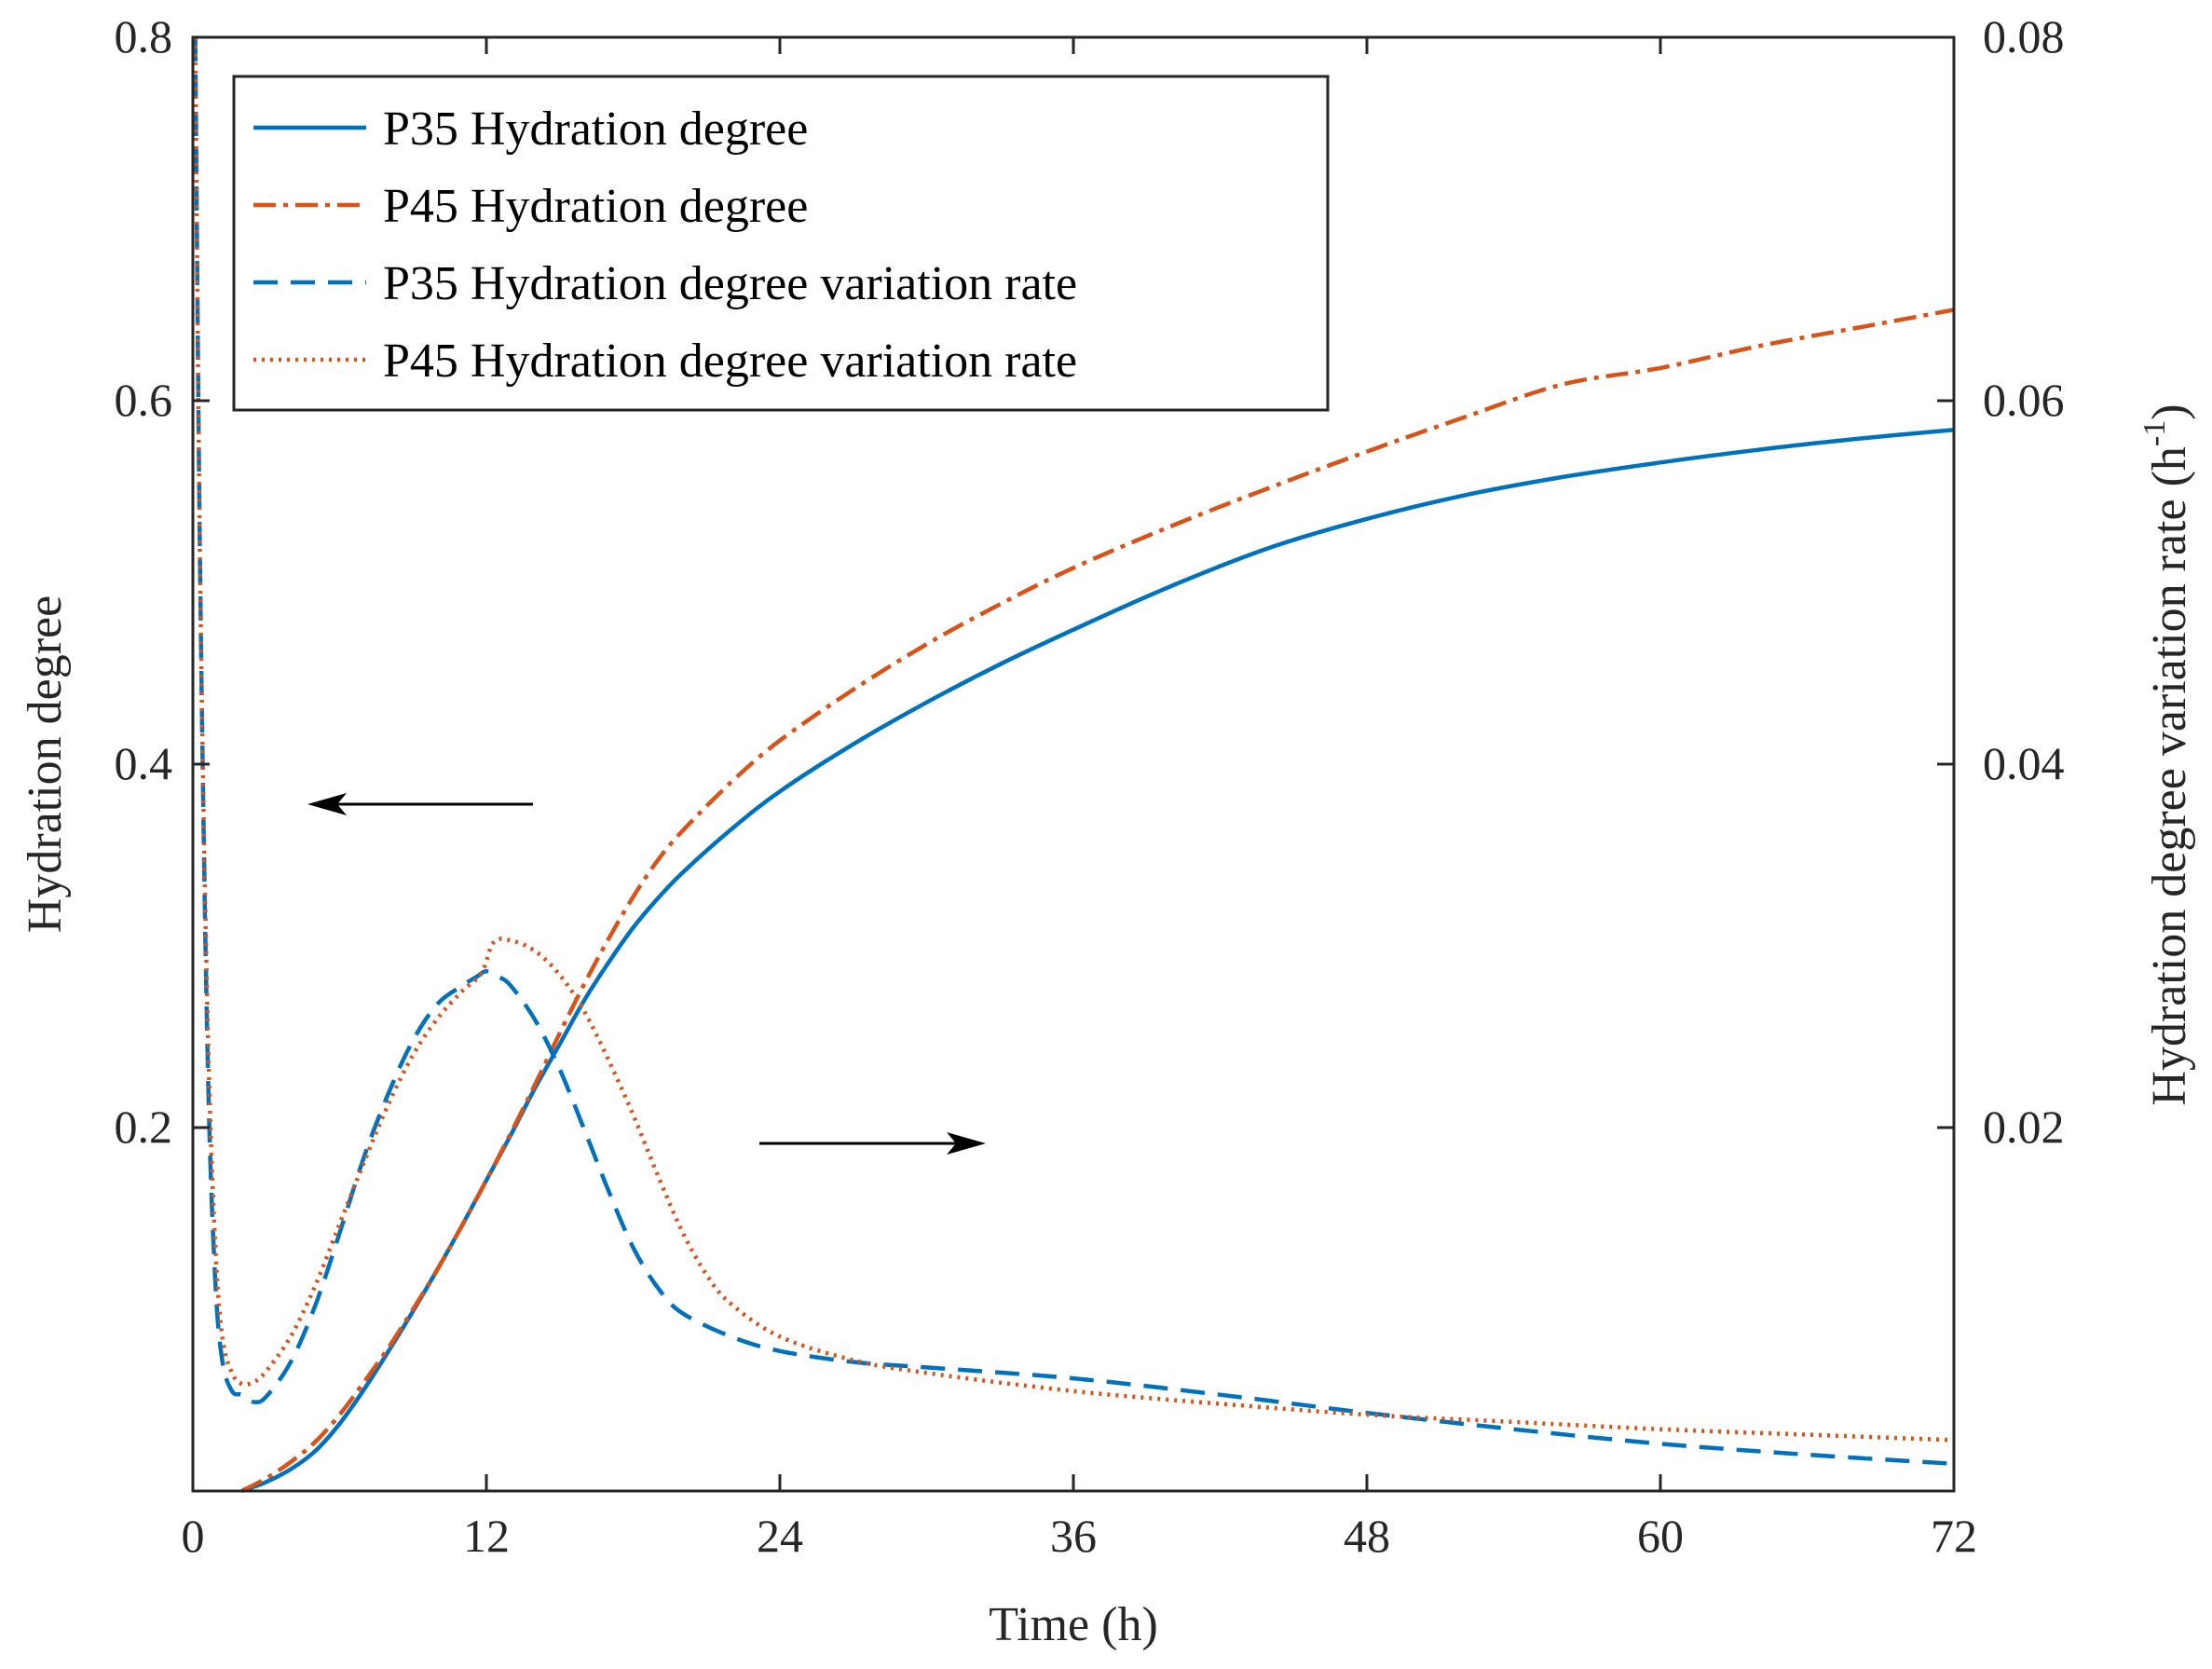 Image resolution: width=2212 pixels, height=1669 pixels. What do you see at coordinates (2024, 36) in the screenshot?
I see `y-right-tick-label-0.08: 0.08` at bounding box center [2024, 36].